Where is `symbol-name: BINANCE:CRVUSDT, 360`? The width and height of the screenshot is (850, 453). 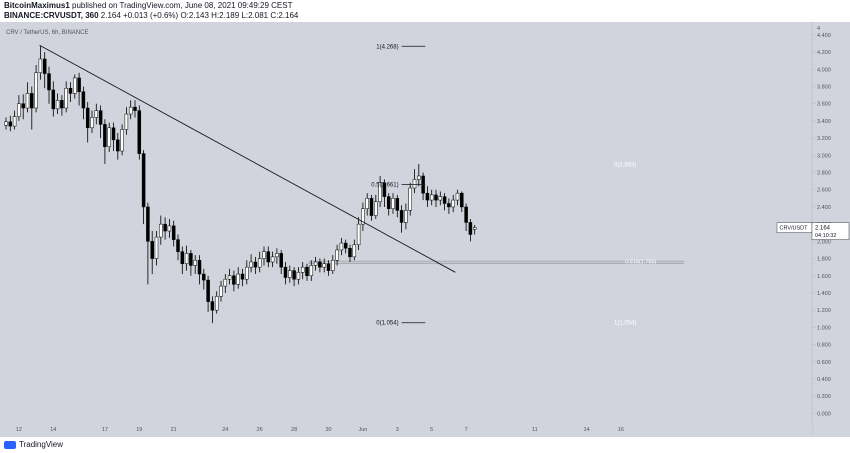 symbol-name: BINANCE:CRVUSDT, 360 is located at coordinates (51, 15).